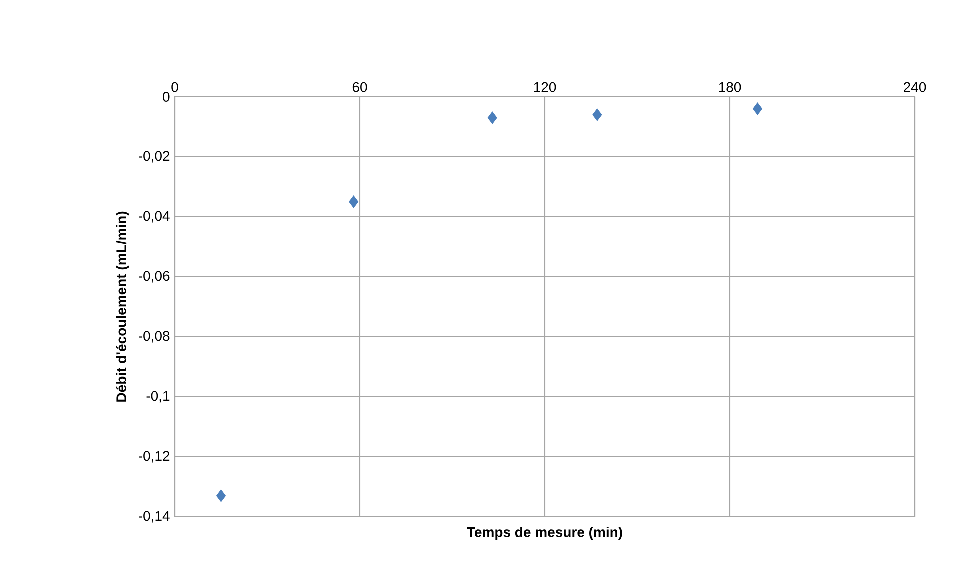  Describe the element at coordinates (730, 87) in the screenshot. I see `x-tick-label: 180` at that location.